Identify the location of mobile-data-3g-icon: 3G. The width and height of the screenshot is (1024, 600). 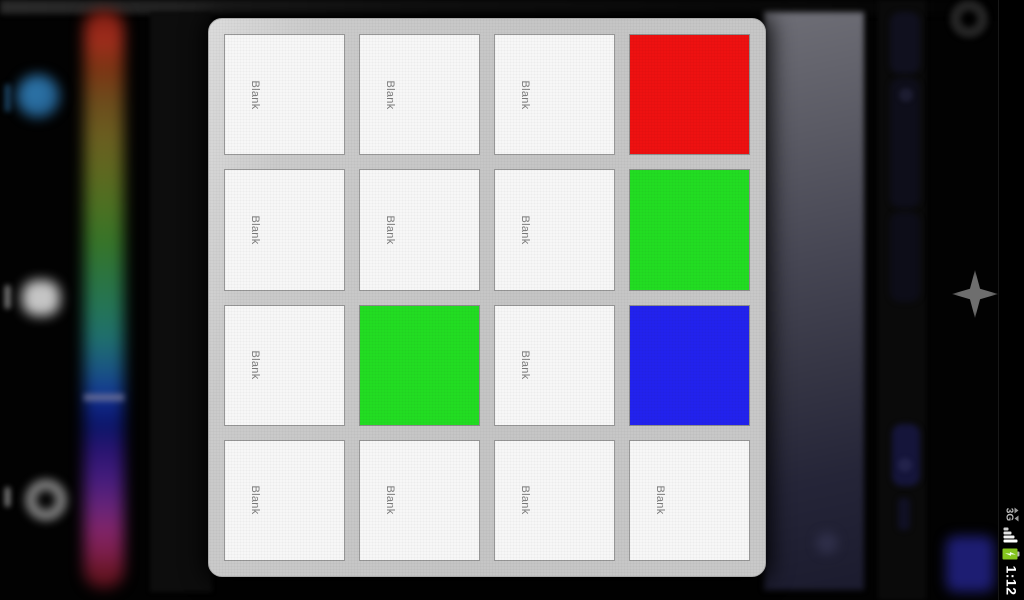
(1011, 514).